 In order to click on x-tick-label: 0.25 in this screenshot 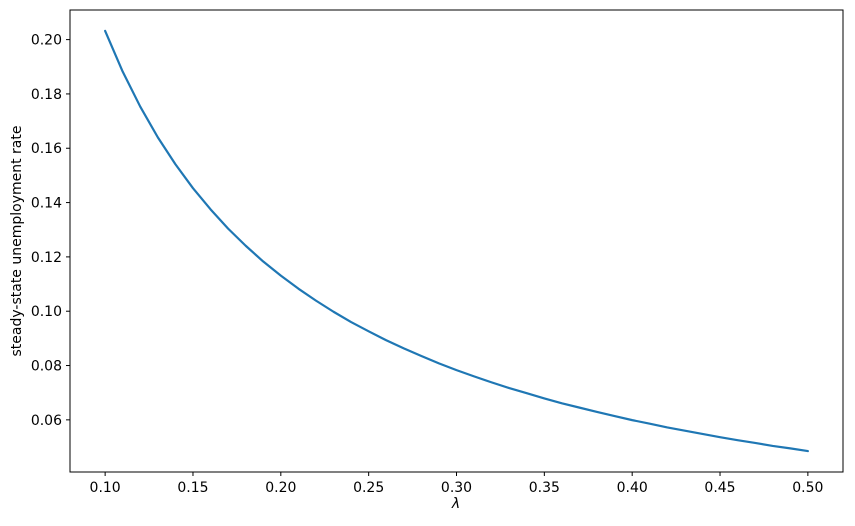, I will do `click(368, 488)`.